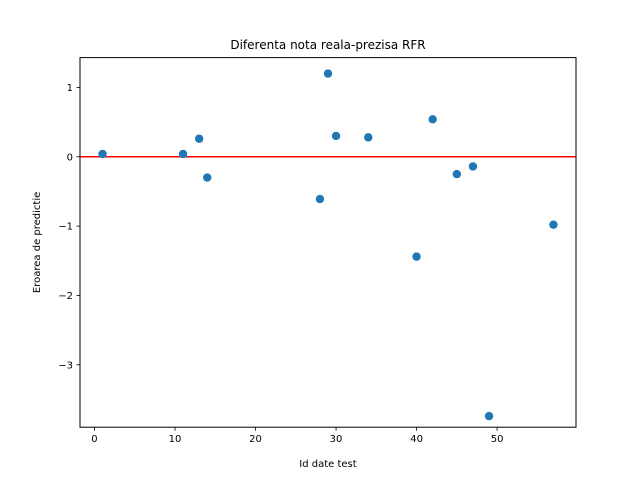  I want to click on y-tick-label: −1, so click(65, 227).